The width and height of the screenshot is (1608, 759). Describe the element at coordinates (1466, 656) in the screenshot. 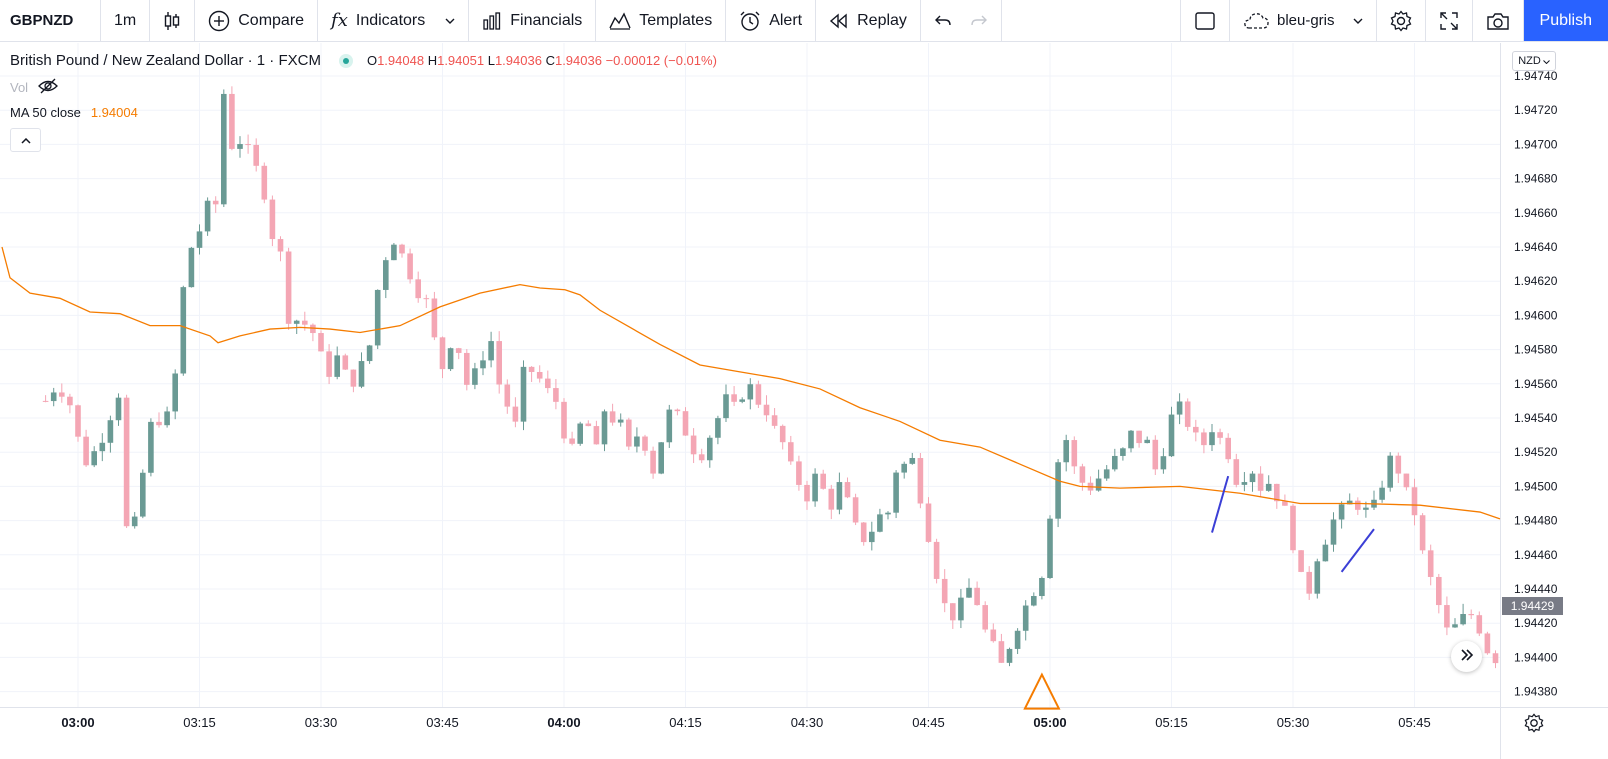

I see `scroll-to-realtime-button` at that location.